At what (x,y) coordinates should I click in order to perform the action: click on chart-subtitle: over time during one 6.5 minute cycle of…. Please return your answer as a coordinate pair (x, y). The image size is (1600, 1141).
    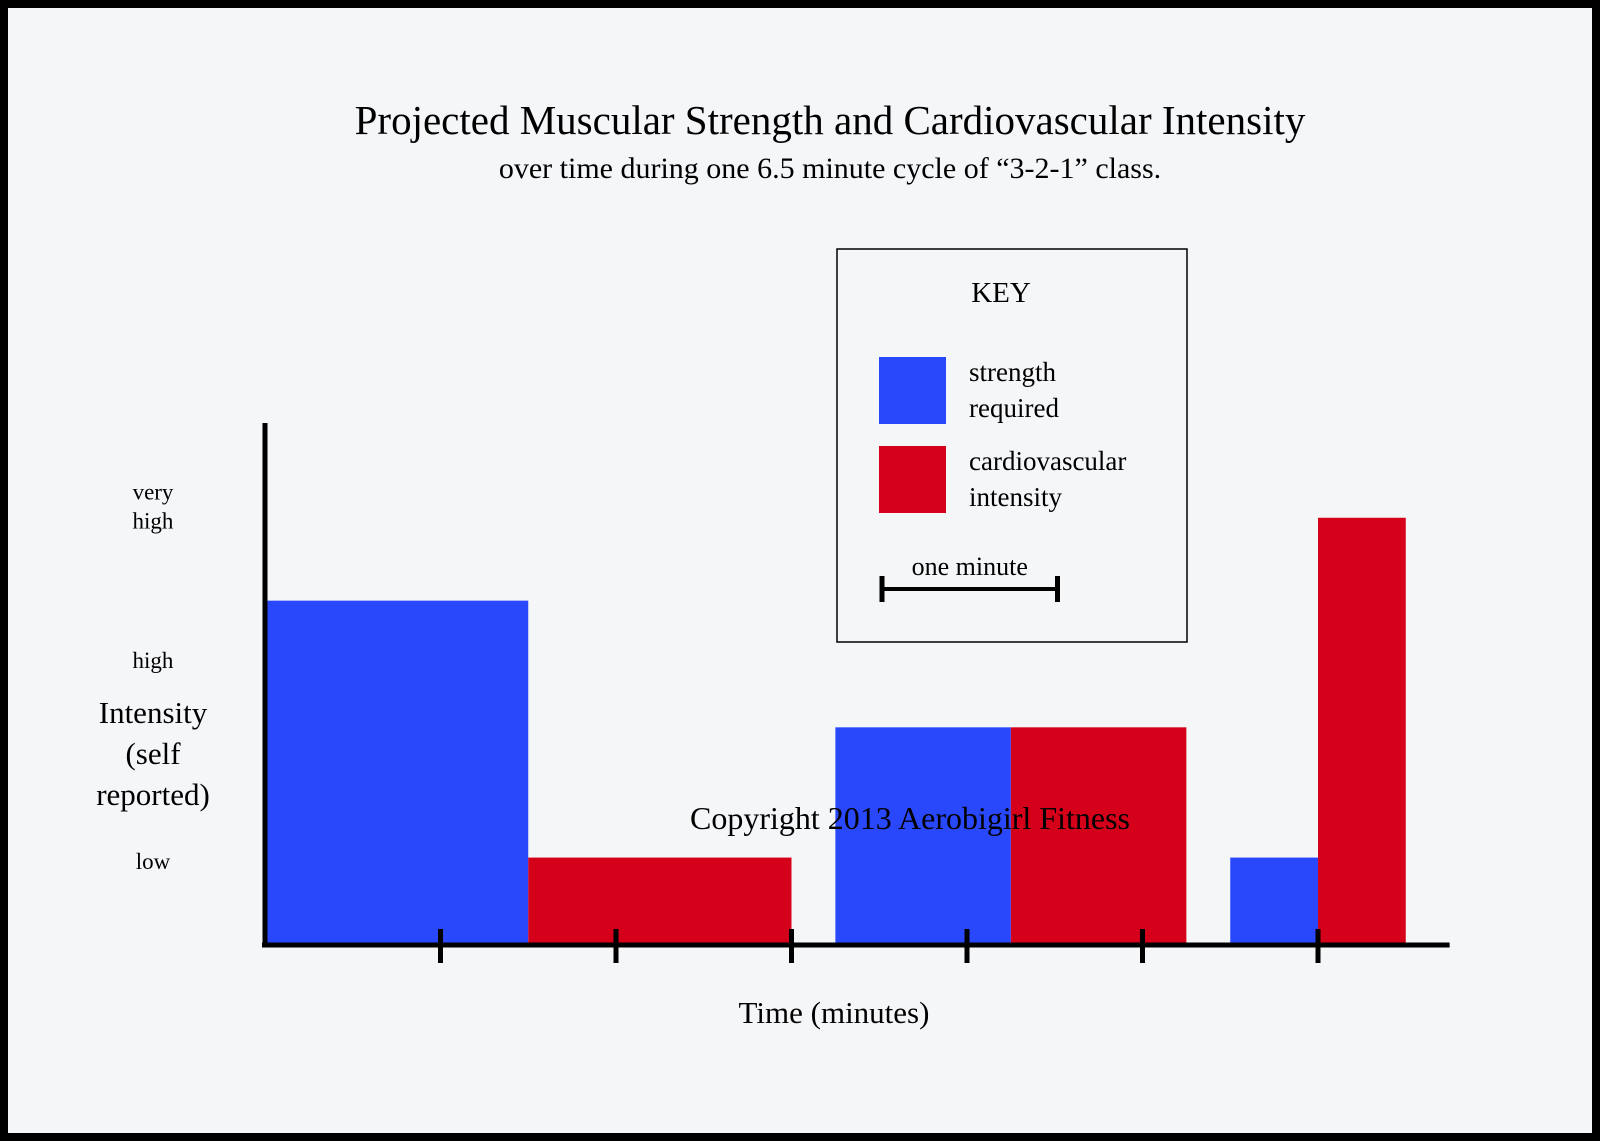
    Looking at the image, I should click on (830, 168).